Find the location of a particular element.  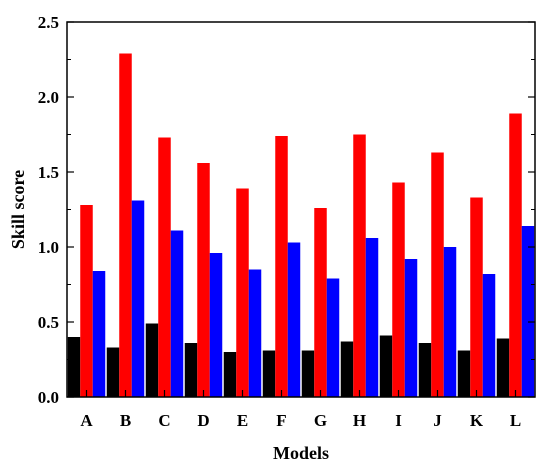

y-axis-title: Skill score is located at coordinates (18, 209).